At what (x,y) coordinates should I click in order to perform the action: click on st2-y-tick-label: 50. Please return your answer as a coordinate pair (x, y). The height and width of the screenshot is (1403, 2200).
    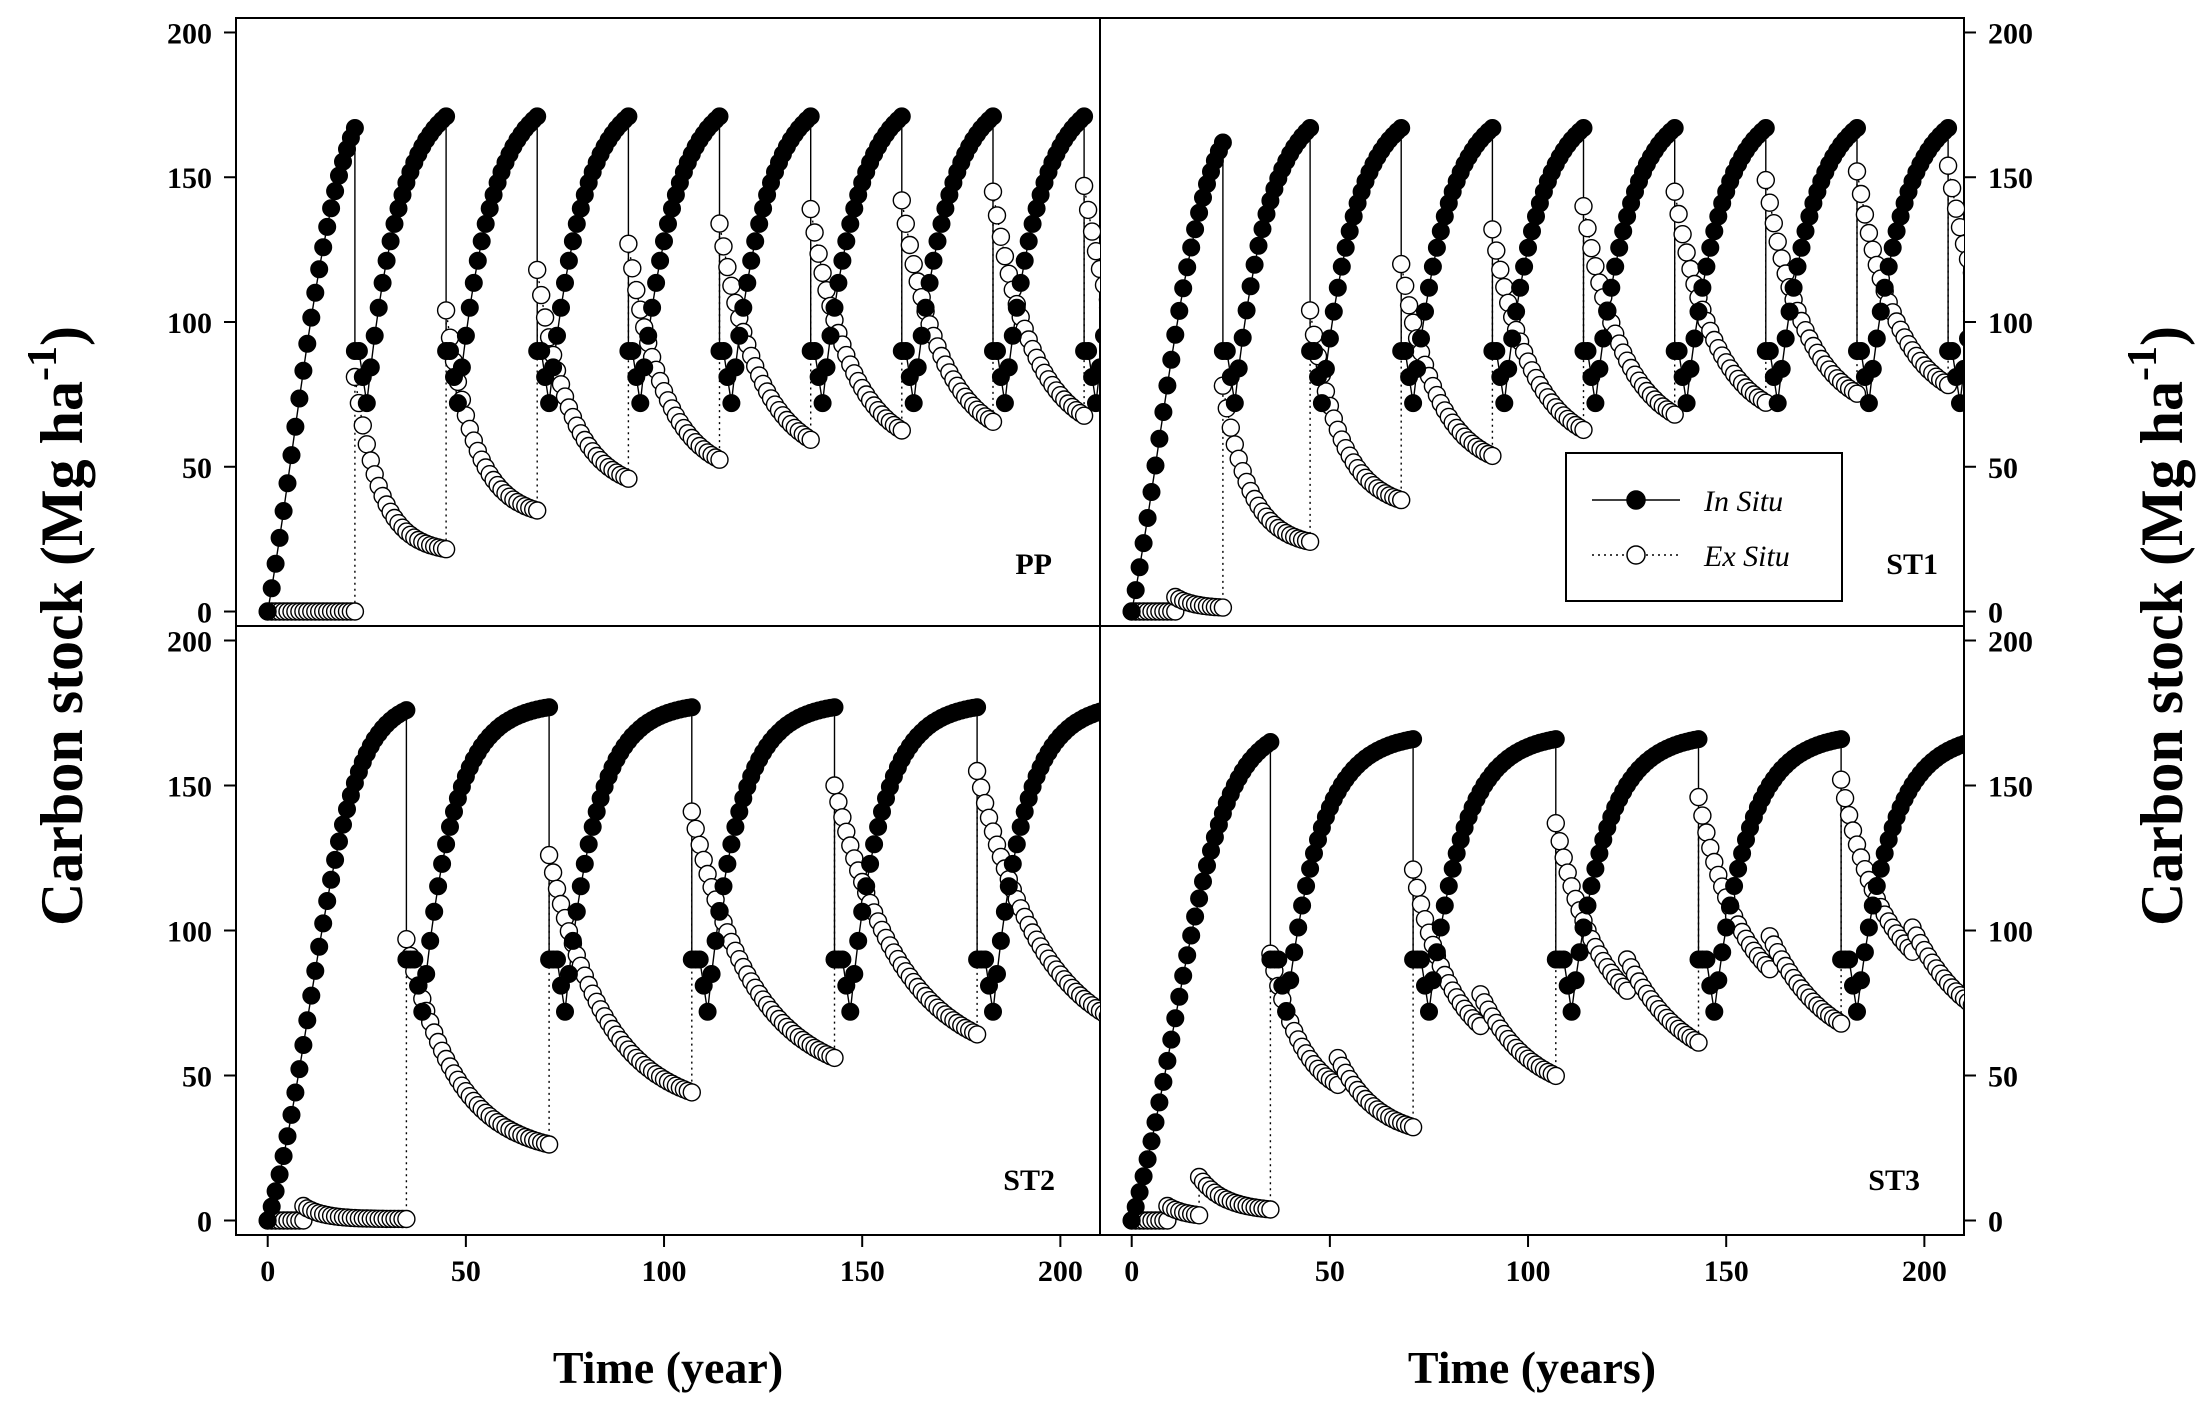
    Looking at the image, I should click on (197, 1077).